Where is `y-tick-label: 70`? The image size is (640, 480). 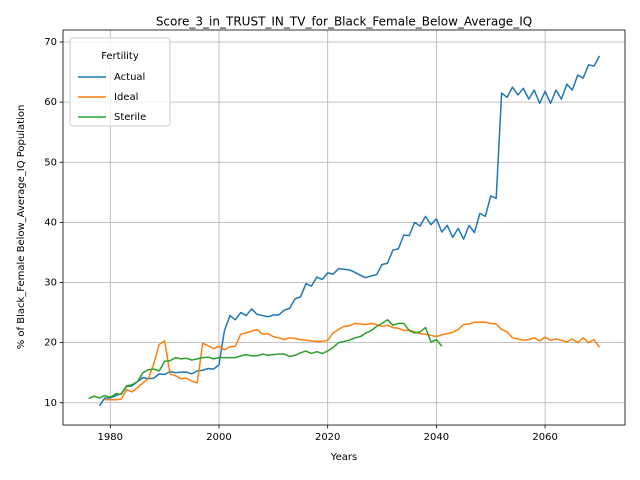
y-tick-label: 70 is located at coordinates (50, 42).